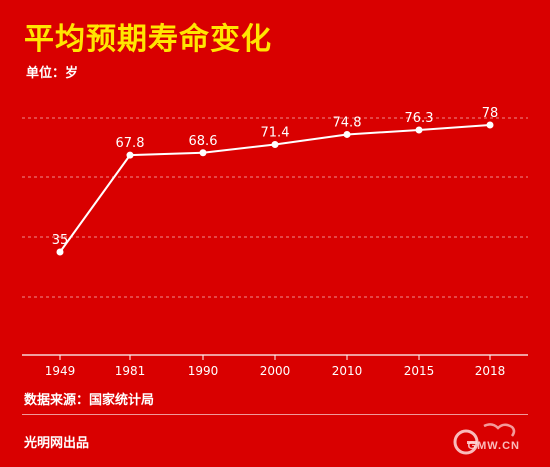 The height and width of the screenshot is (467, 550). Describe the element at coordinates (89, 400) in the screenshot. I see `data-source: 数据来源：国家统计局` at that location.